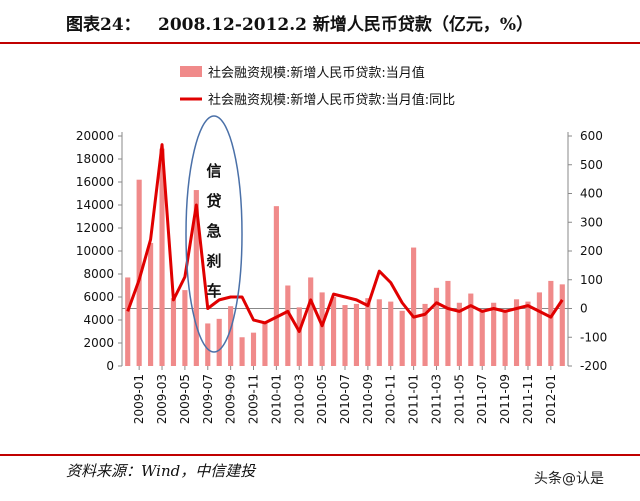  I want to click on annotation-char: 信, so click(213, 171).